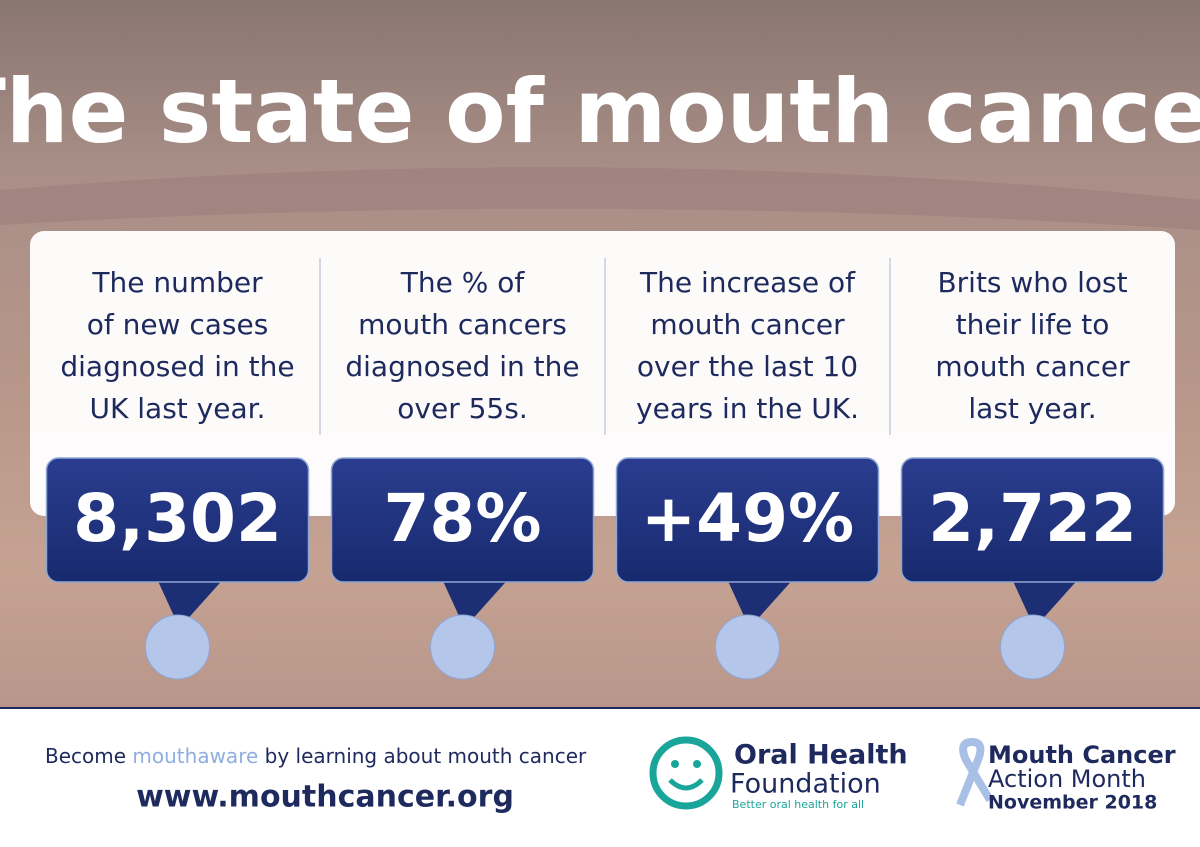  What do you see at coordinates (600, 111) in the screenshot?
I see `title: The state of mouth cancer` at bounding box center [600, 111].